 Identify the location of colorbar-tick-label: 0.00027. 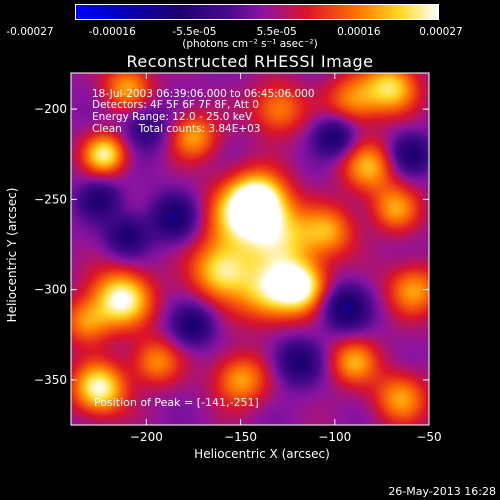
(441, 32).